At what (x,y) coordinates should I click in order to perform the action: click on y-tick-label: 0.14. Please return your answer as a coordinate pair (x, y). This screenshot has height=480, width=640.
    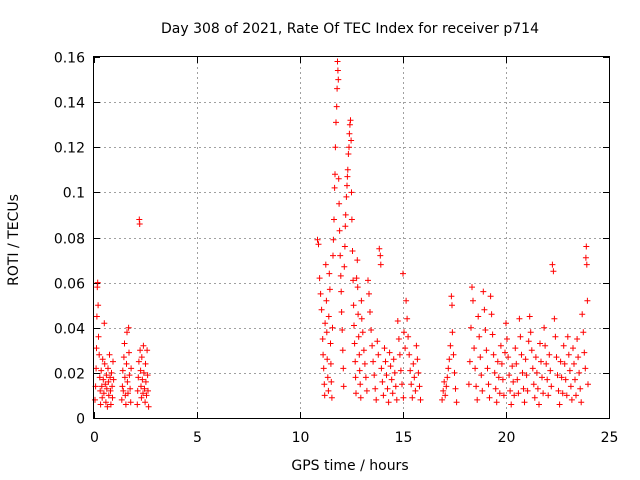
    Looking at the image, I should click on (69, 104).